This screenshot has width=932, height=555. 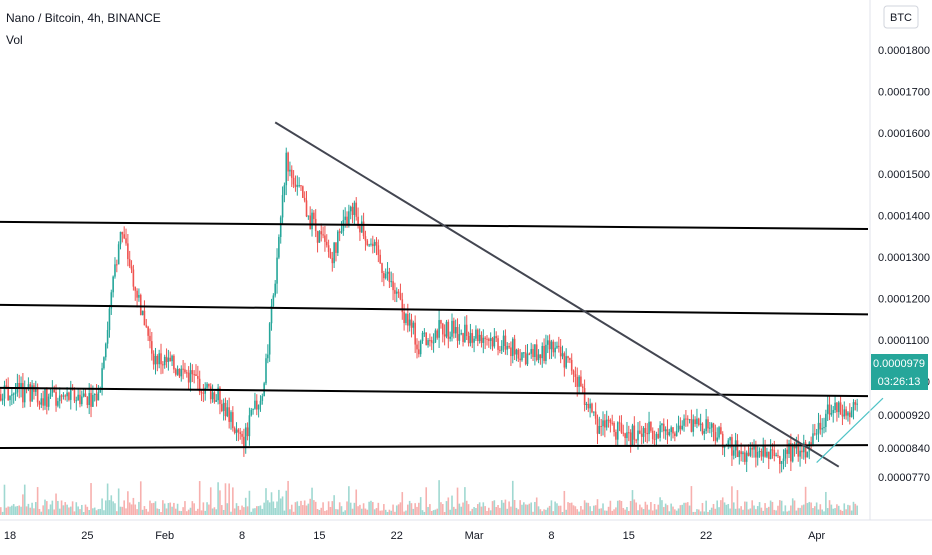 What do you see at coordinates (899, 372) in the screenshot?
I see `last-price-badge: 0.0000979 03:26:13` at bounding box center [899, 372].